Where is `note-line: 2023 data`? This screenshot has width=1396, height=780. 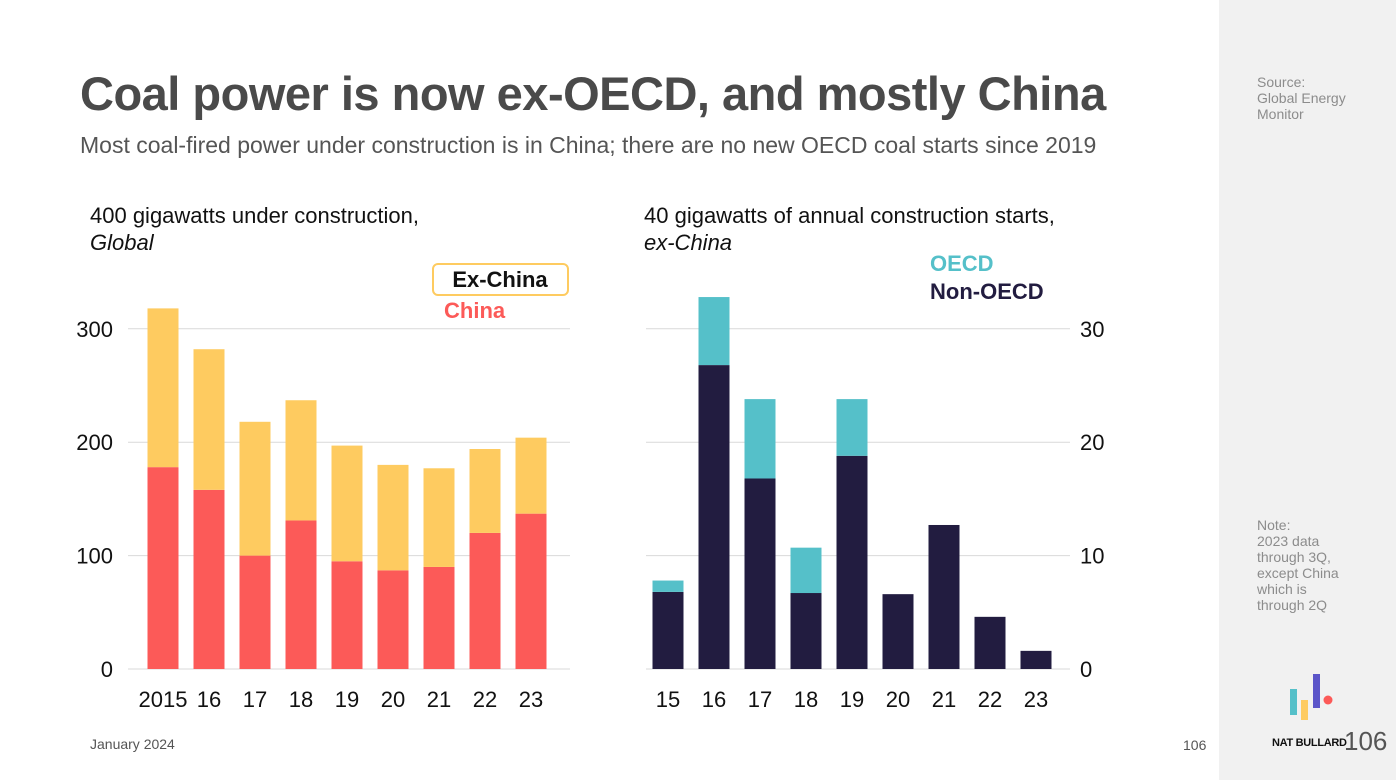 note-line: 2023 data is located at coordinates (1288, 541).